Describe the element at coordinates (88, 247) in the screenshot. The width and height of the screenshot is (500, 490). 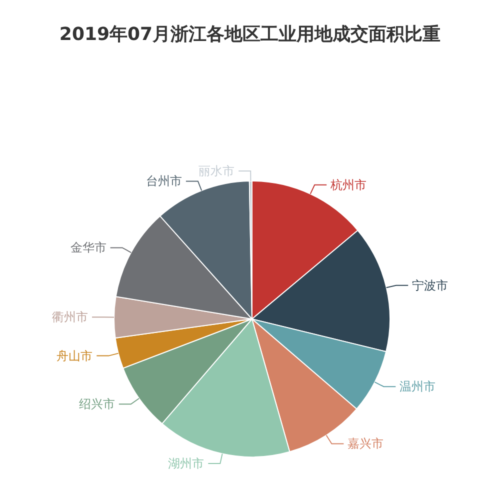
I see `slice-label: 金华市` at that location.